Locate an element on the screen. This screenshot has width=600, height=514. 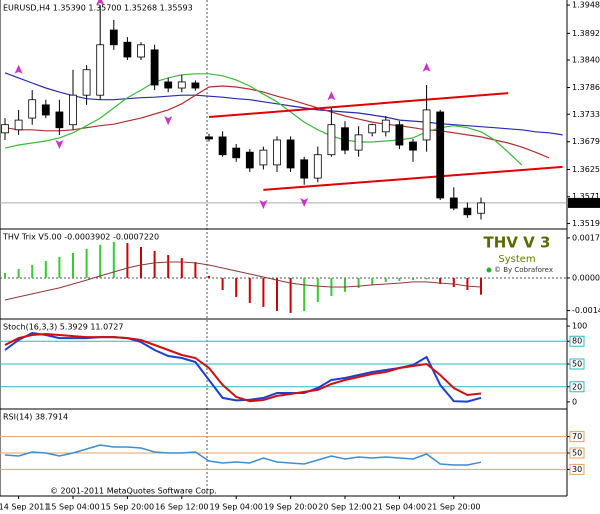
last-price-label: 1.35593 is located at coordinates (585, 202).